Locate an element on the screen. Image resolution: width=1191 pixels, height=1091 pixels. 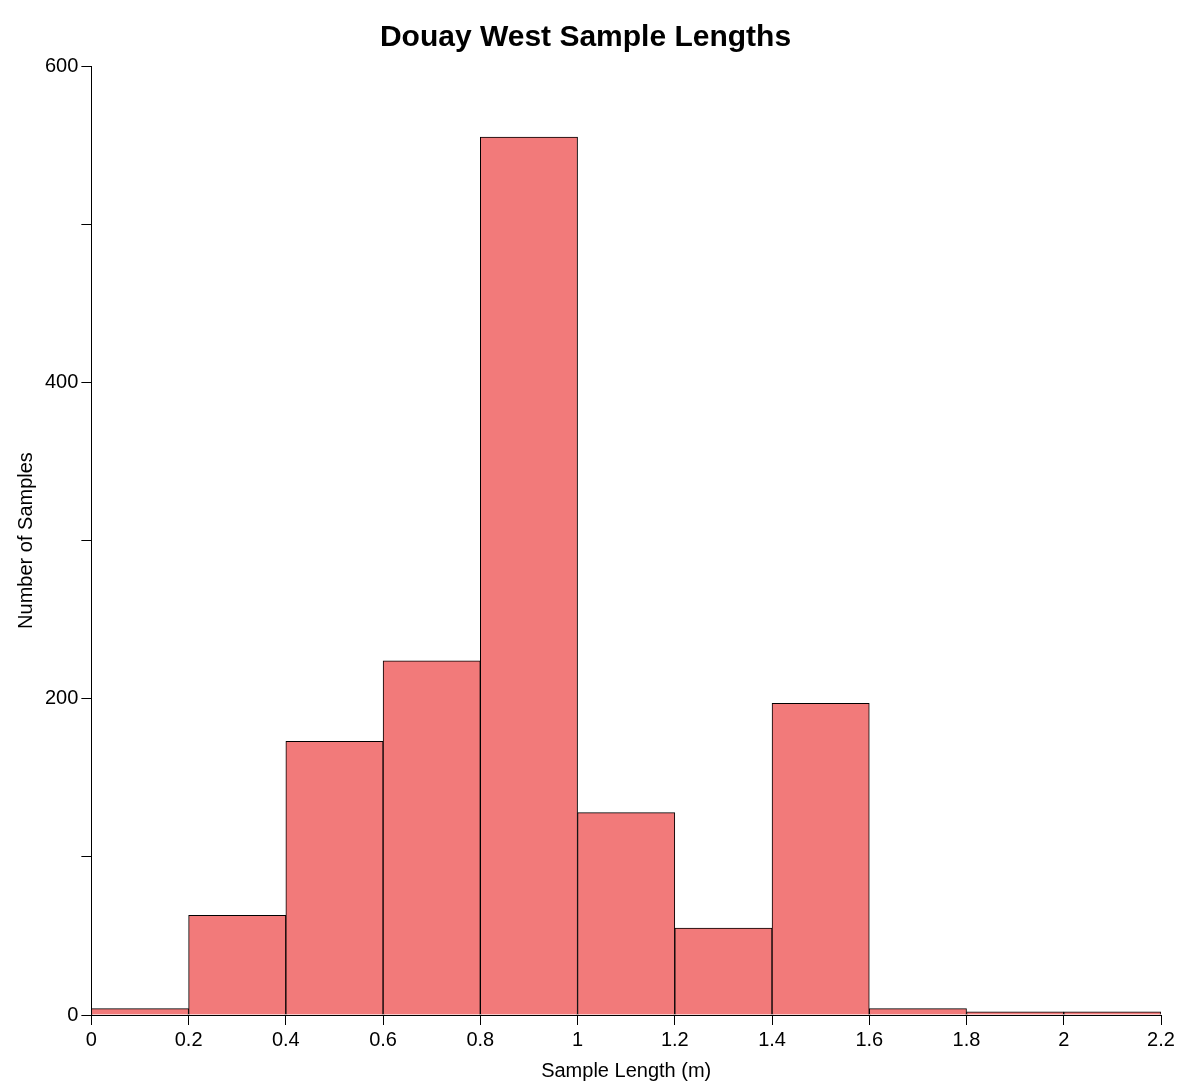
x-tick-label: 1.8 is located at coordinates (966, 1038).